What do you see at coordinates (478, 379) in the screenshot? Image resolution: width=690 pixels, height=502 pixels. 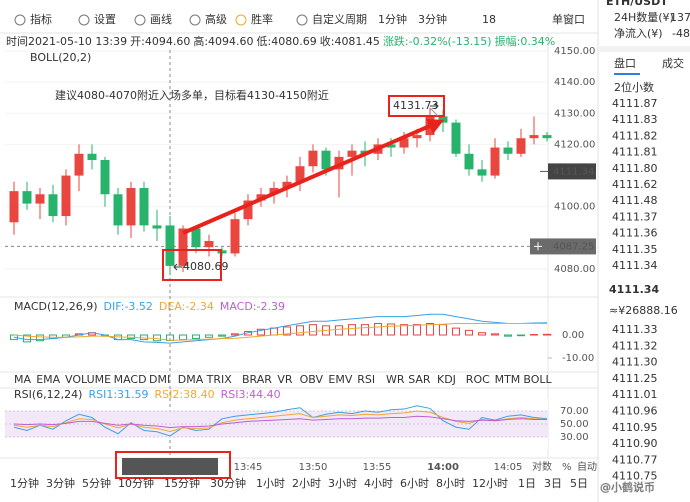 I see `indicator-tab: ROC` at bounding box center [478, 379].